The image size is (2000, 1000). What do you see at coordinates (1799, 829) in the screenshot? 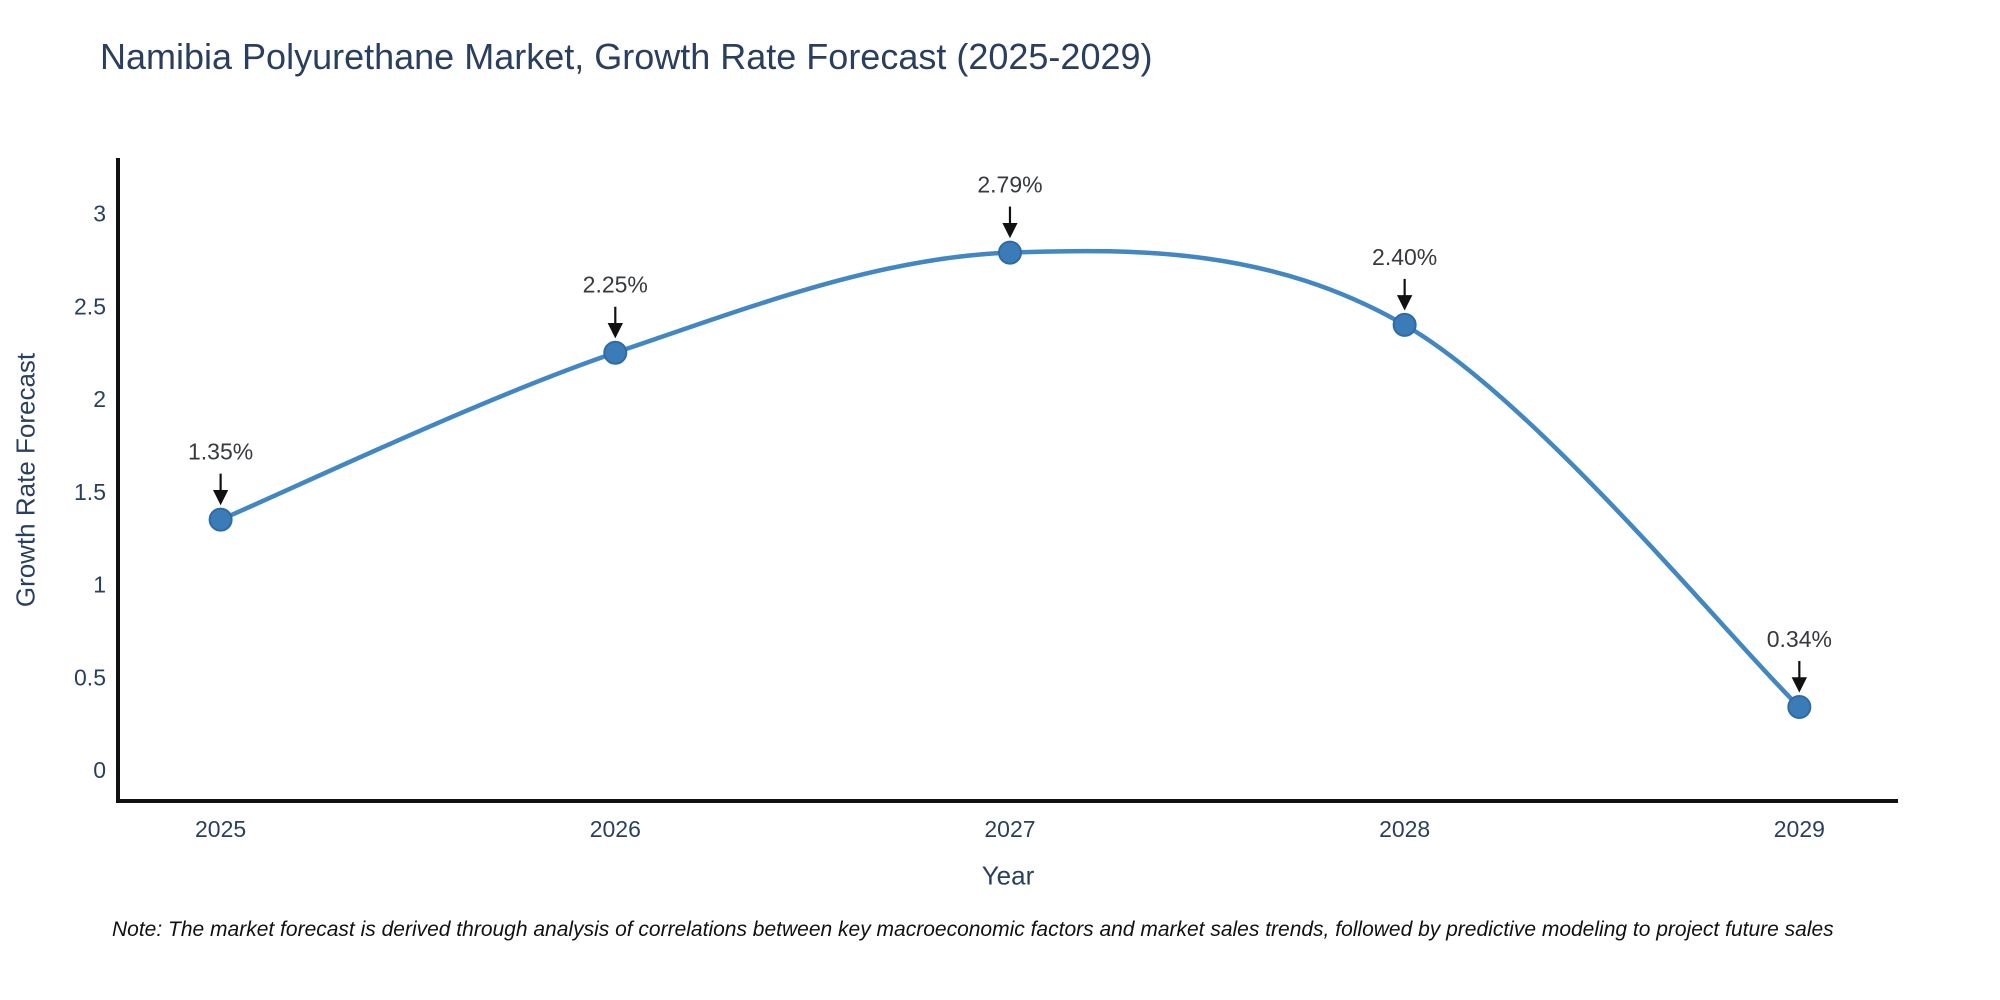
I see `x-tick-label: 2029` at bounding box center [1799, 829].